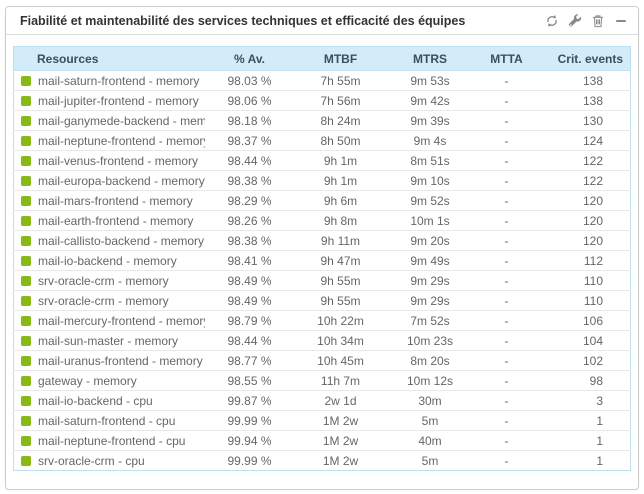 This screenshot has height=494, width=644. What do you see at coordinates (109, 220) in the screenshot?
I see `cell-resource: mail-earth-frontend - memory` at bounding box center [109, 220].